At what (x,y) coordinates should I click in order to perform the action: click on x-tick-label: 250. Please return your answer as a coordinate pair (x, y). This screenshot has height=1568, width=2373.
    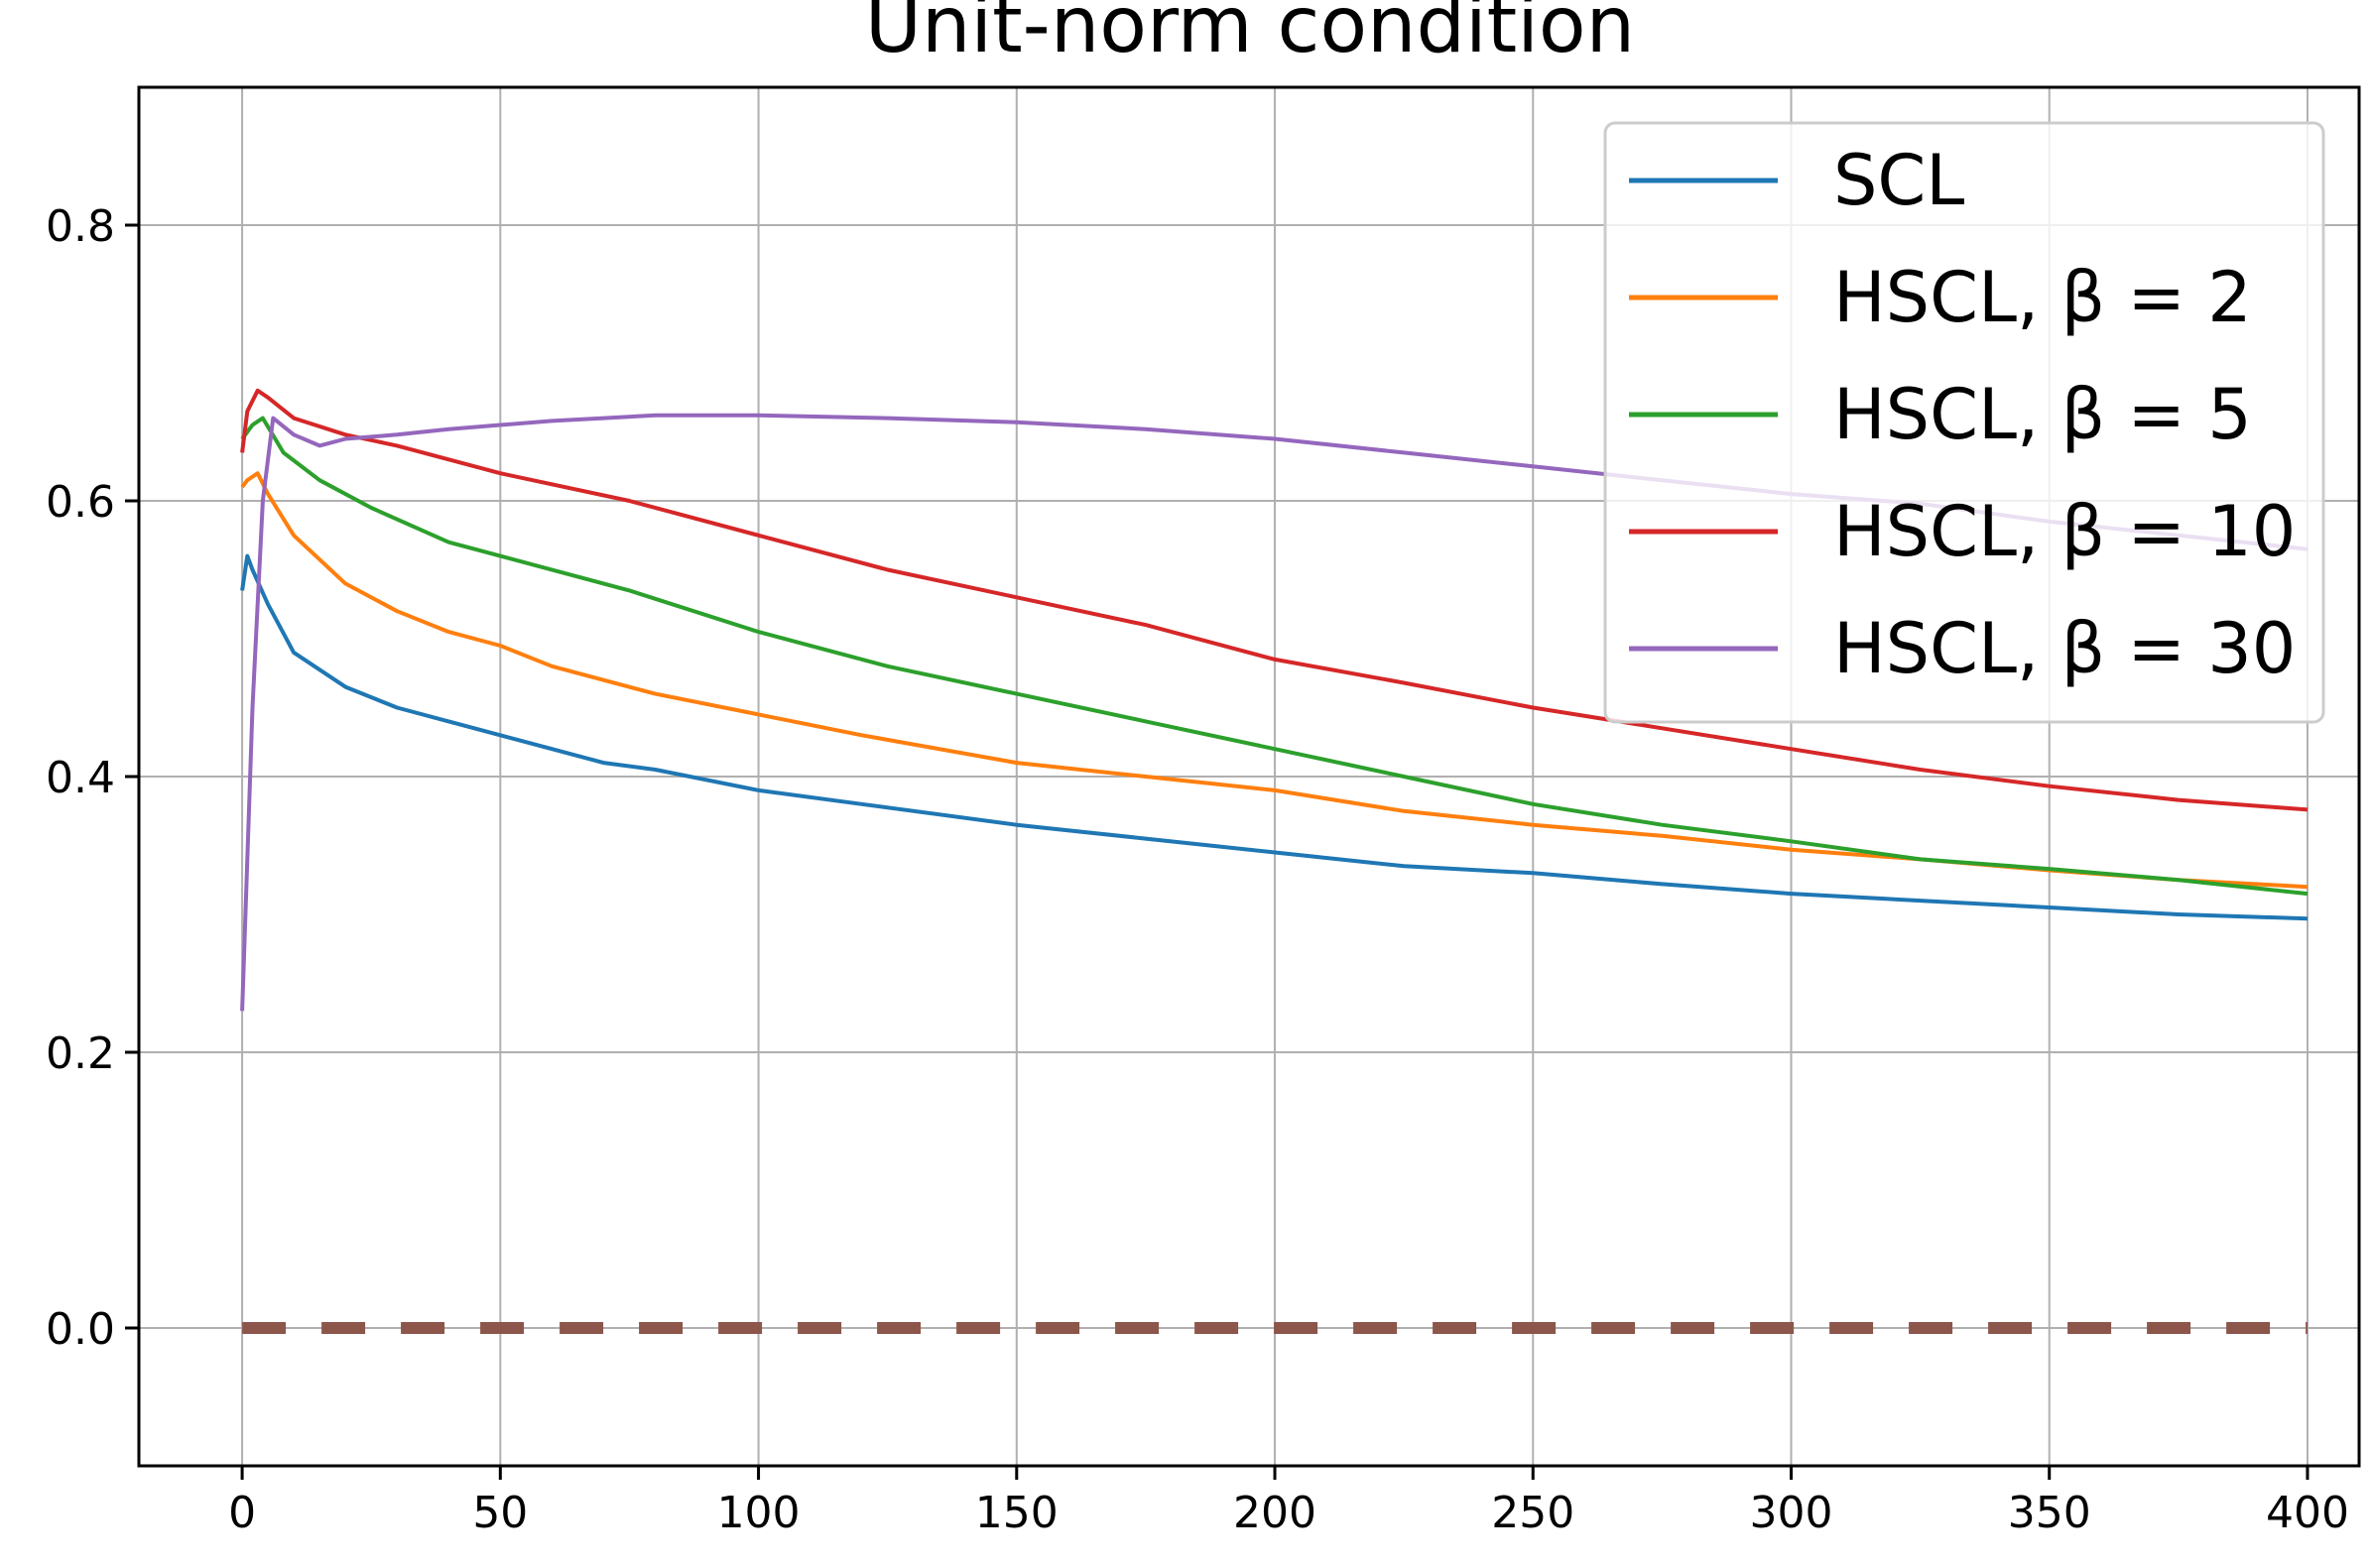
    Looking at the image, I should click on (1532, 1513).